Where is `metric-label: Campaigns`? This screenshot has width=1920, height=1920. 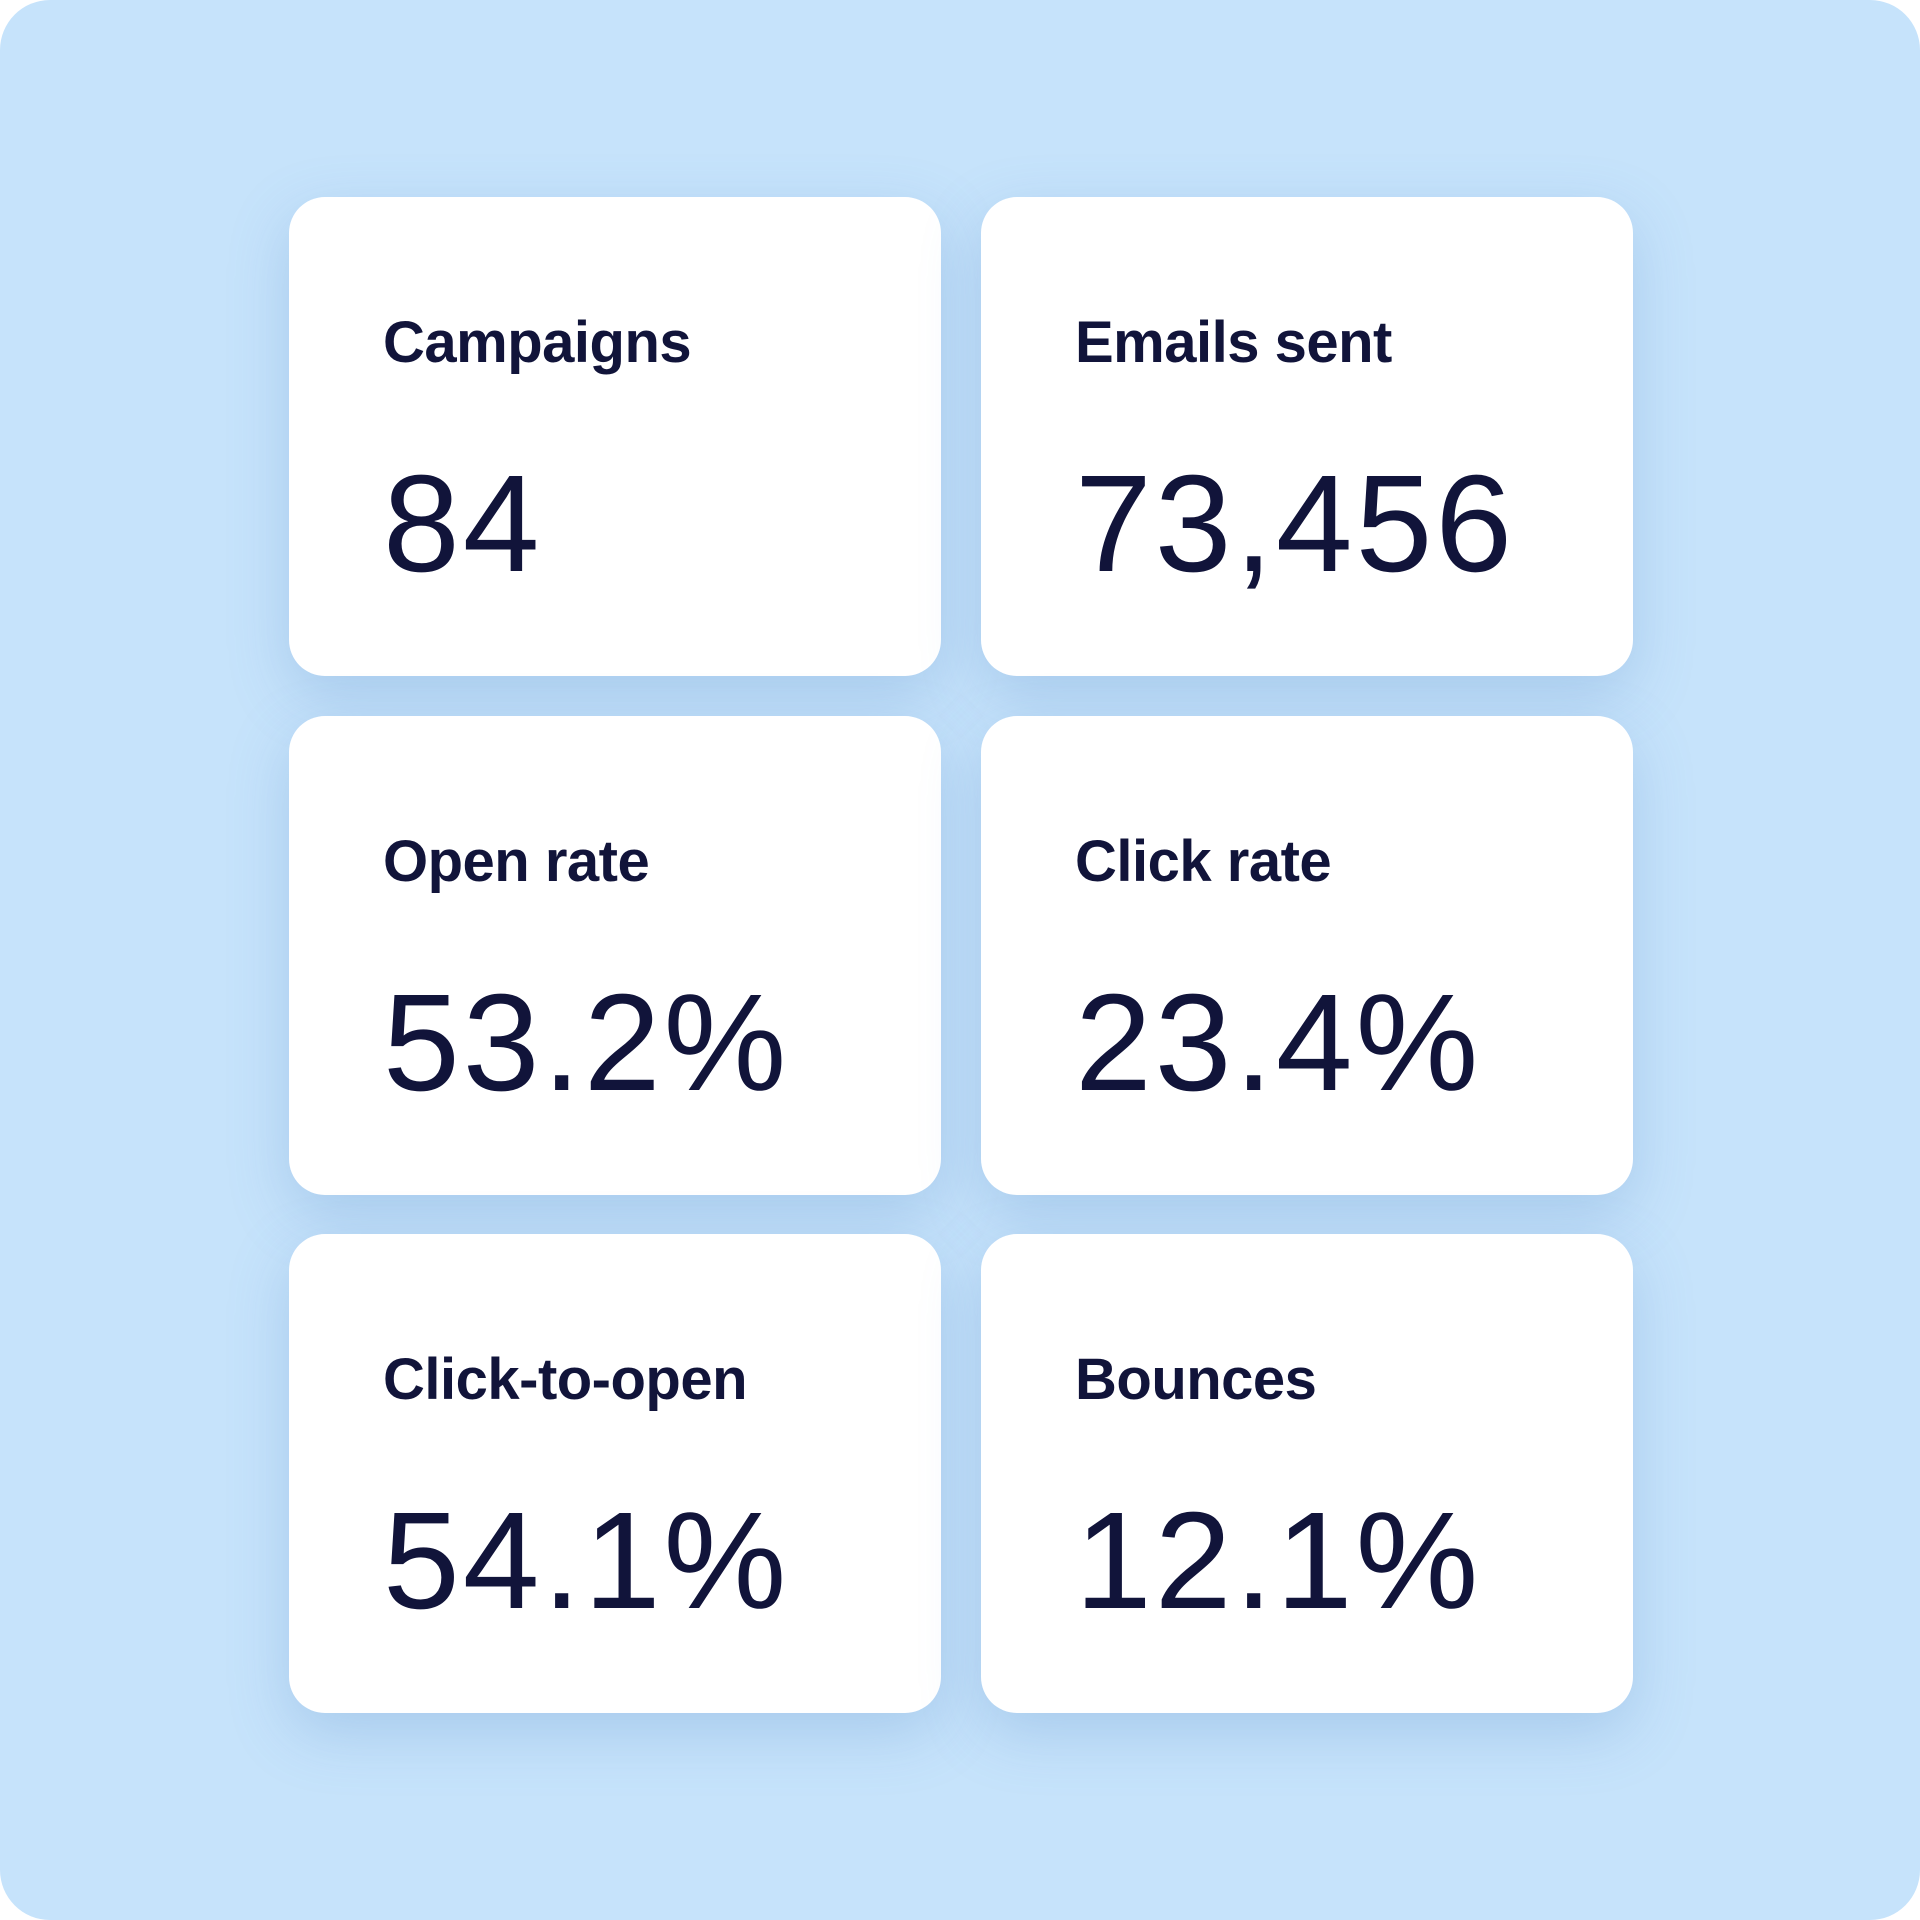
metric-label: Campaigns is located at coordinates (537, 342).